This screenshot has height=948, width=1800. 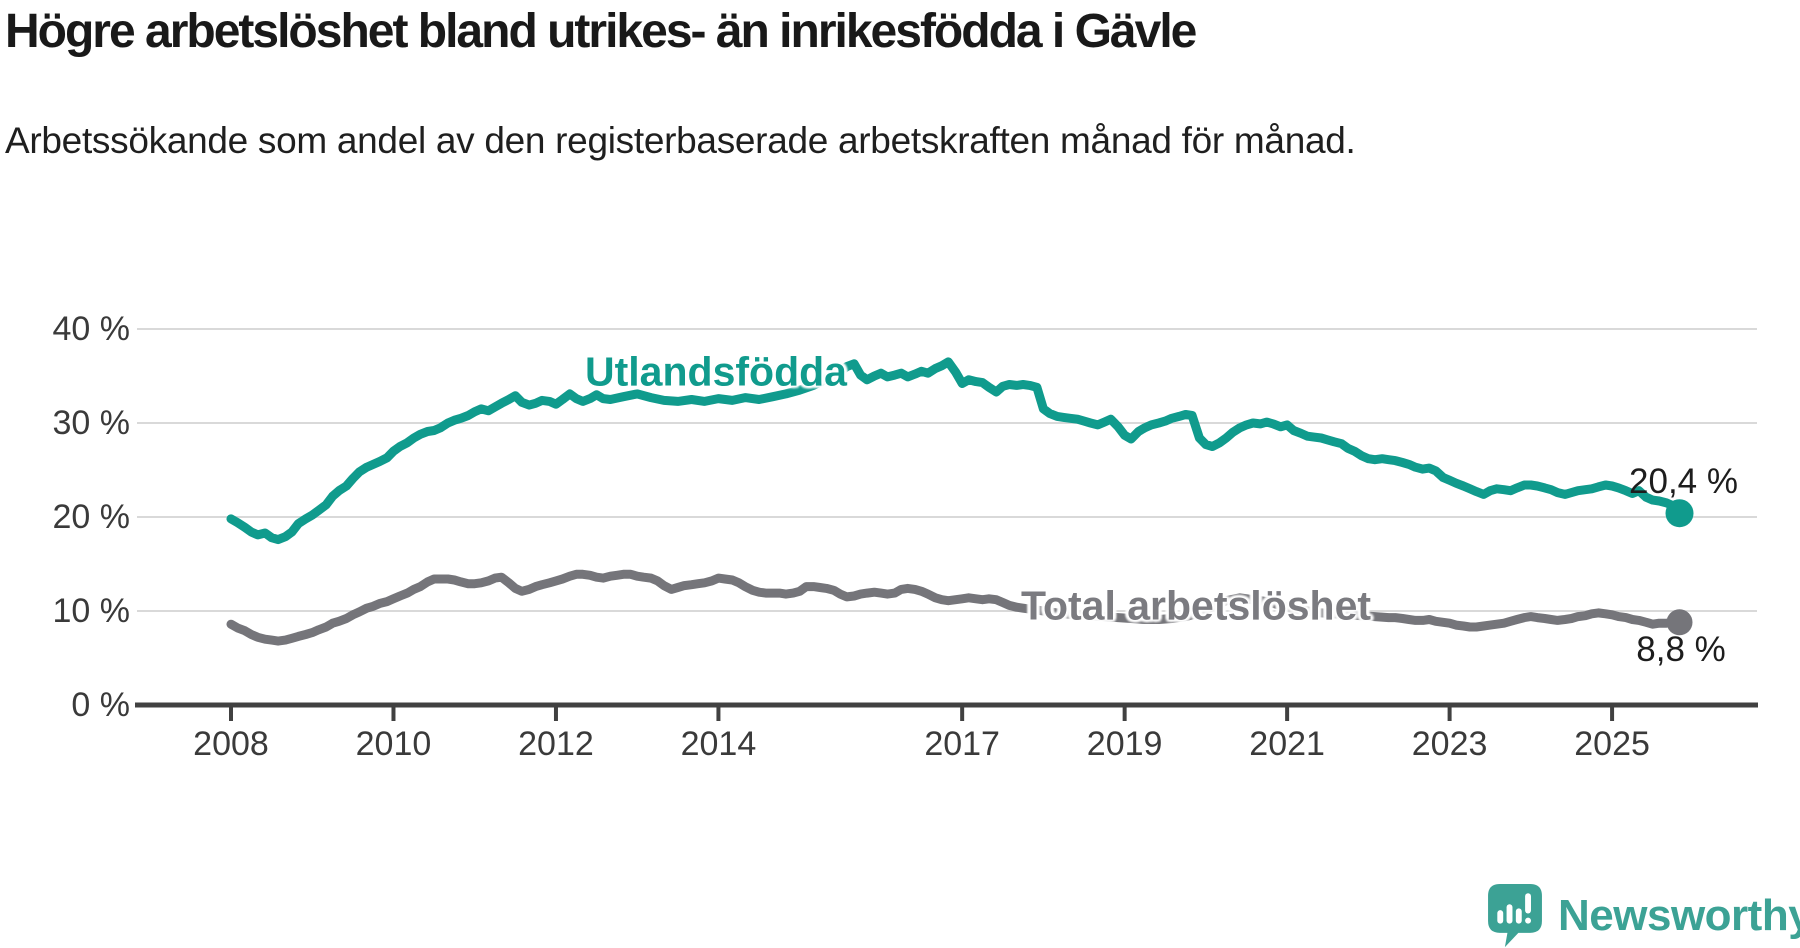 What do you see at coordinates (231, 744) in the screenshot?
I see `x-axis-label: 2008` at bounding box center [231, 744].